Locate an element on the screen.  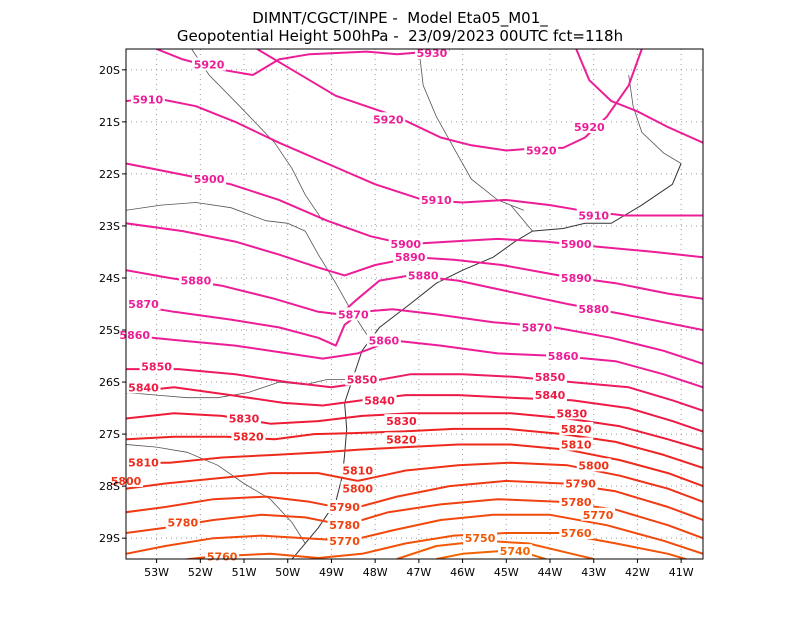
x-tick-label: 49W is located at coordinates (331, 572).